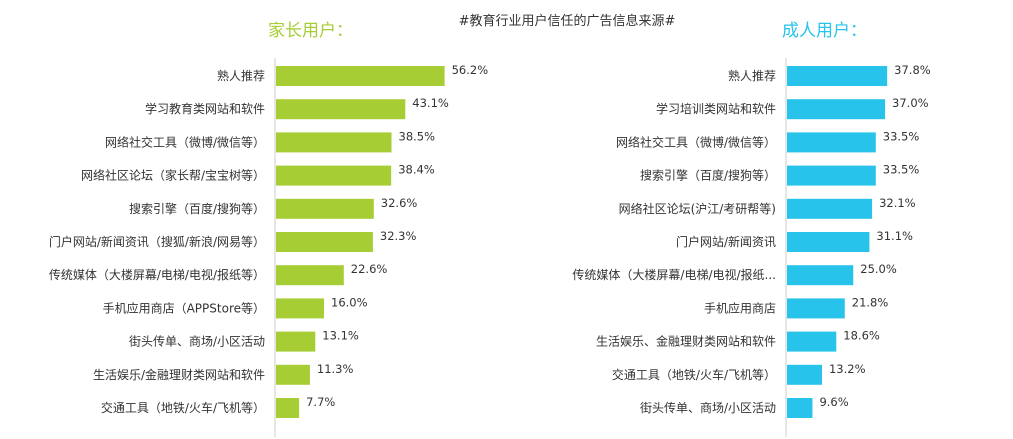  I want to click on adults-category-label: 交通工具（地铁/火车/飞机等）, so click(694, 374).